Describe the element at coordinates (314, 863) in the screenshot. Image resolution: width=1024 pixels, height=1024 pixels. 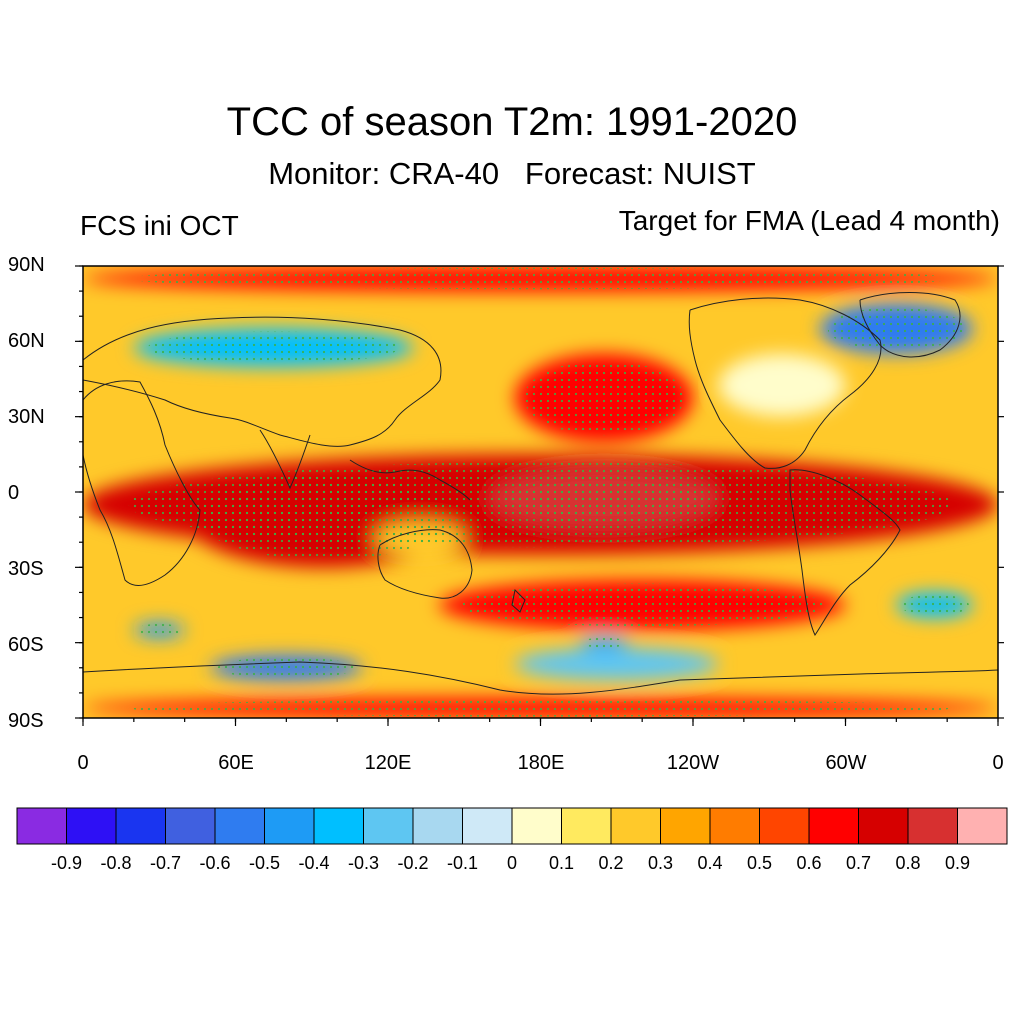
I see `colorbar-label: -0.4` at that location.